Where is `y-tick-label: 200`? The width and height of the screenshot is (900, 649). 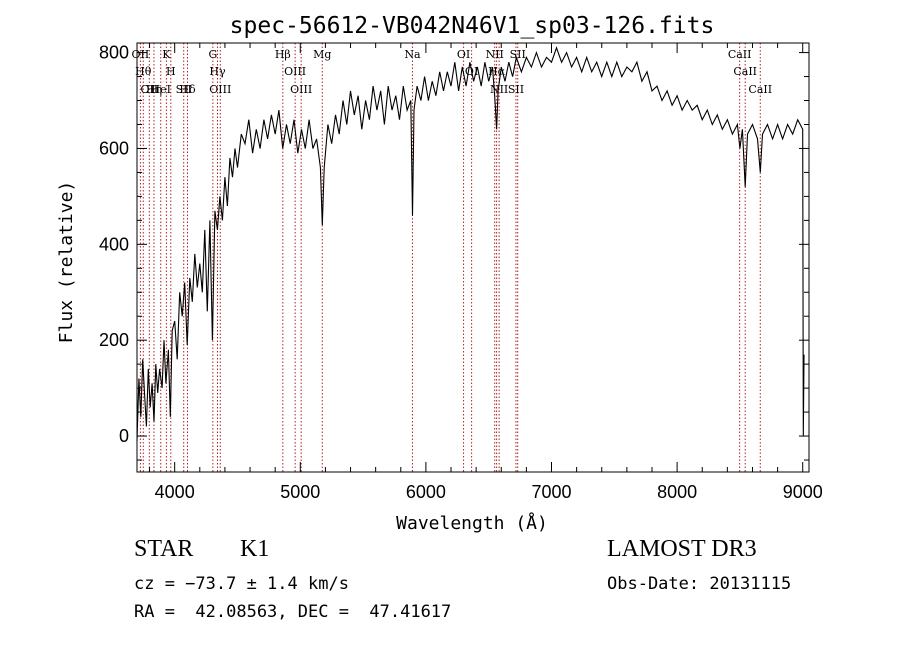 y-tick-label: 200 is located at coordinates (114, 340).